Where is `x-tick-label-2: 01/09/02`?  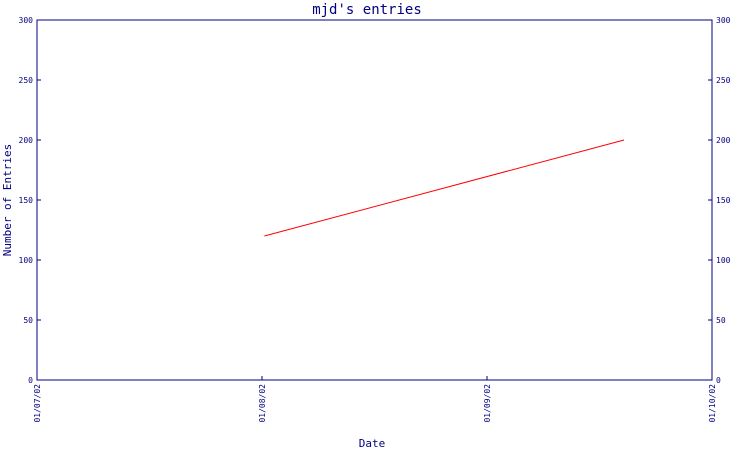 x-tick-label-2: 01/09/02 is located at coordinates (487, 403).